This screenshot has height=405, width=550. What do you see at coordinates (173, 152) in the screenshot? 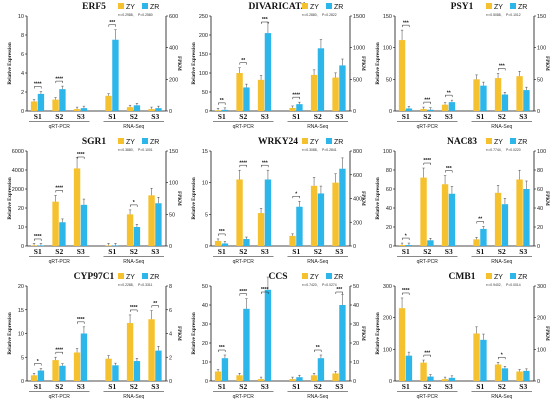
I see `y2-tick-label: 150` at bounding box center [173, 152].